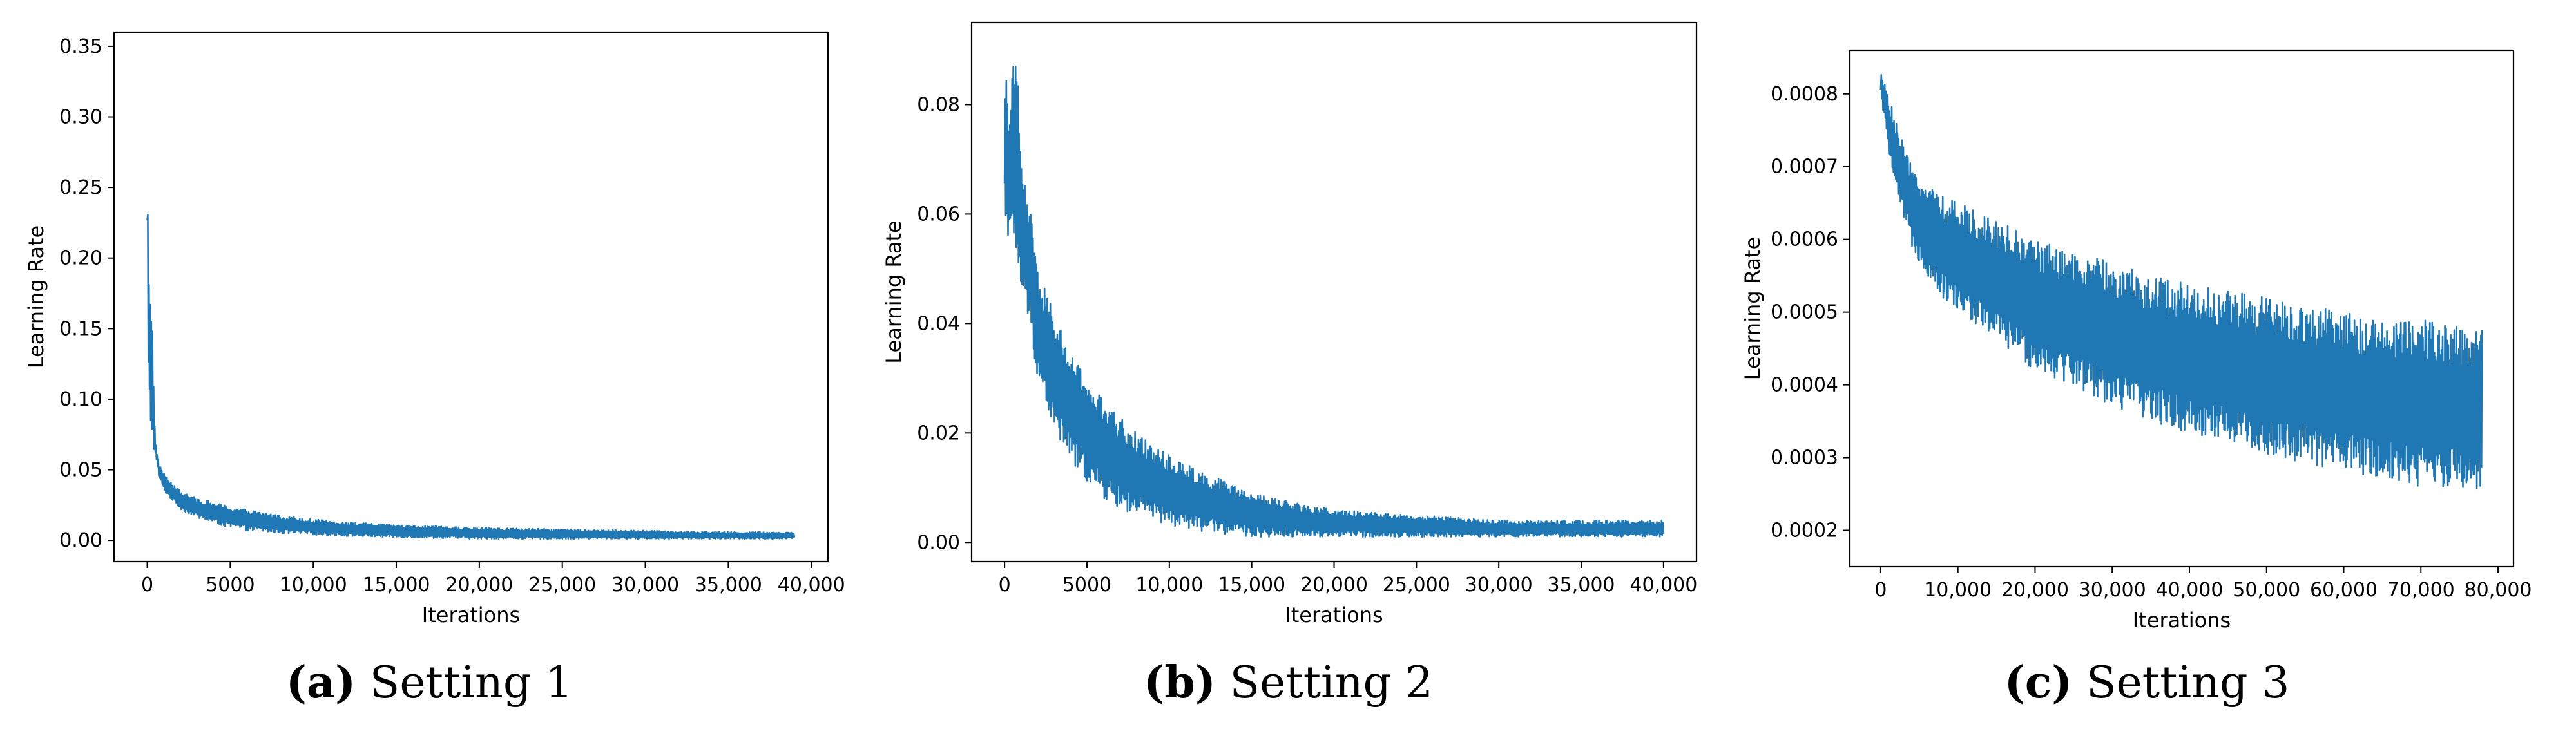 The image size is (2576, 738). What do you see at coordinates (939, 214) in the screenshot?
I see `y-tick-label: 0.06` at bounding box center [939, 214].